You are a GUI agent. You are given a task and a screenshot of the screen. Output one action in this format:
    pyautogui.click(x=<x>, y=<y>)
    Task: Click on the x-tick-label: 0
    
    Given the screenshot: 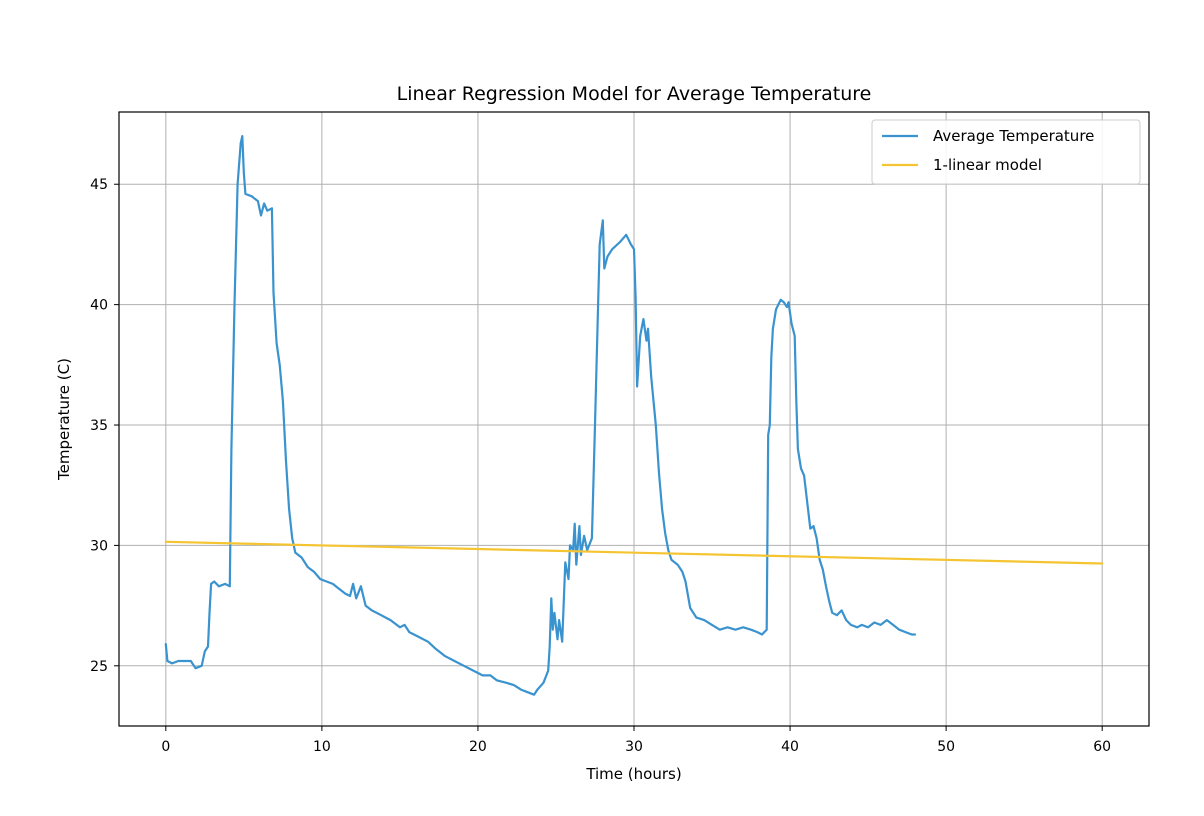 What is the action you would take?
    pyautogui.click(x=165, y=747)
    